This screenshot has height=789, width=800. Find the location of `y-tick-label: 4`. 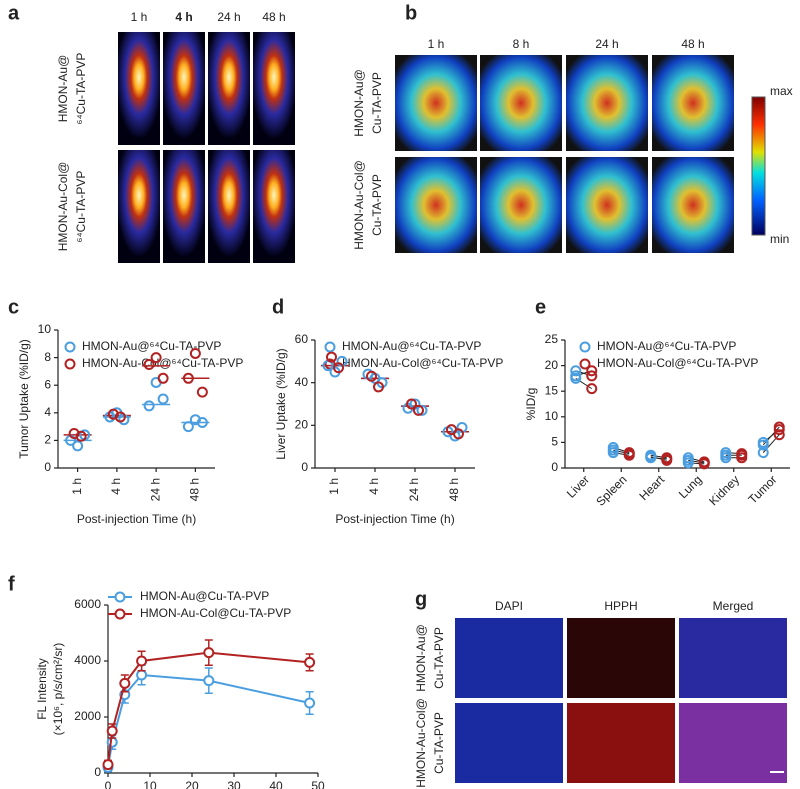

y-tick-label: 4 is located at coordinates (47, 412).